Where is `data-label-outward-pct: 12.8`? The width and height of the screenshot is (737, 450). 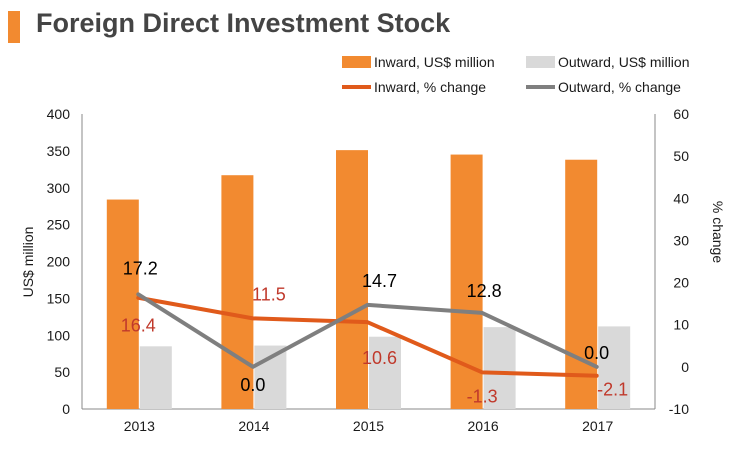 data-label-outward-pct: 12.8 is located at coordinates (484, 291).